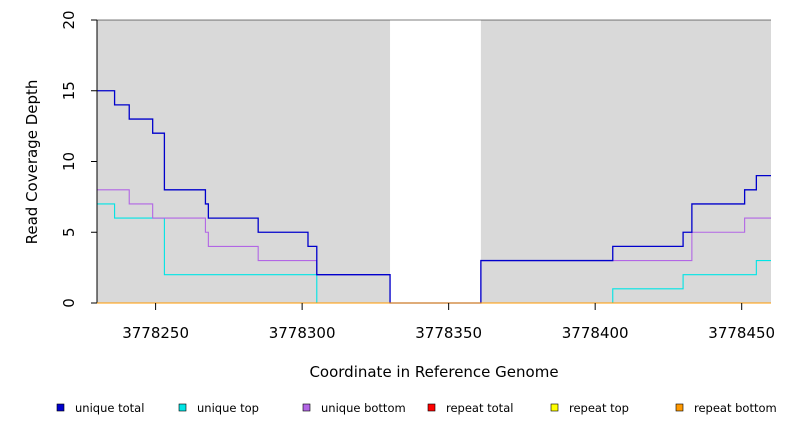 The width and height of the screenshot is (792, 432). I want to click on legend-label: unique total, so click(109, 408).